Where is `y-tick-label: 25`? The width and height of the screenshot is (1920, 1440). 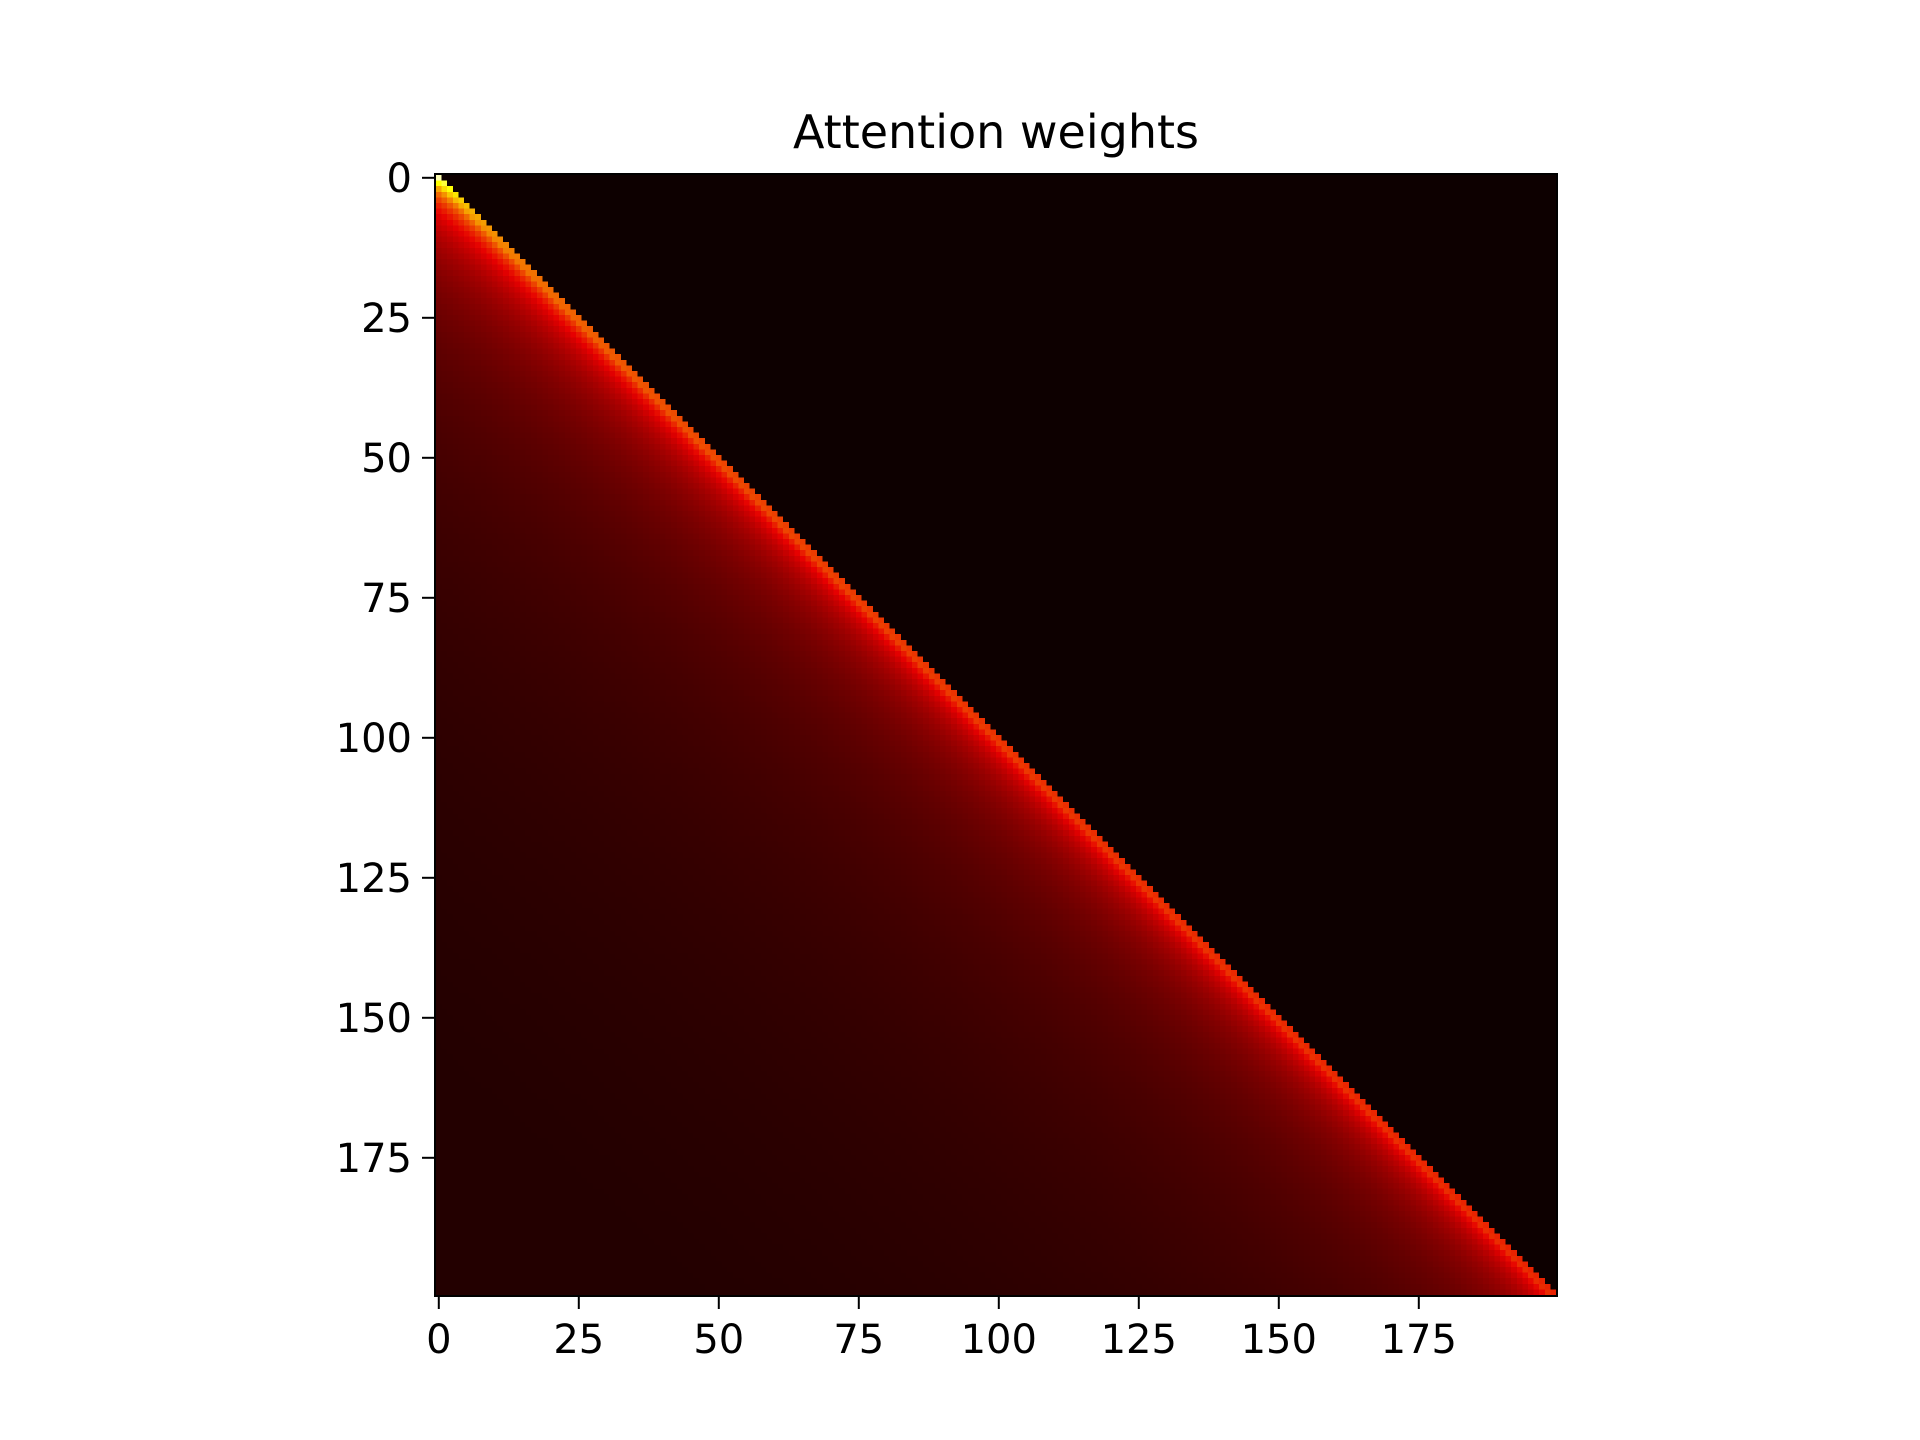 y-tick-label: 25 is located at coordinates (386, 319).